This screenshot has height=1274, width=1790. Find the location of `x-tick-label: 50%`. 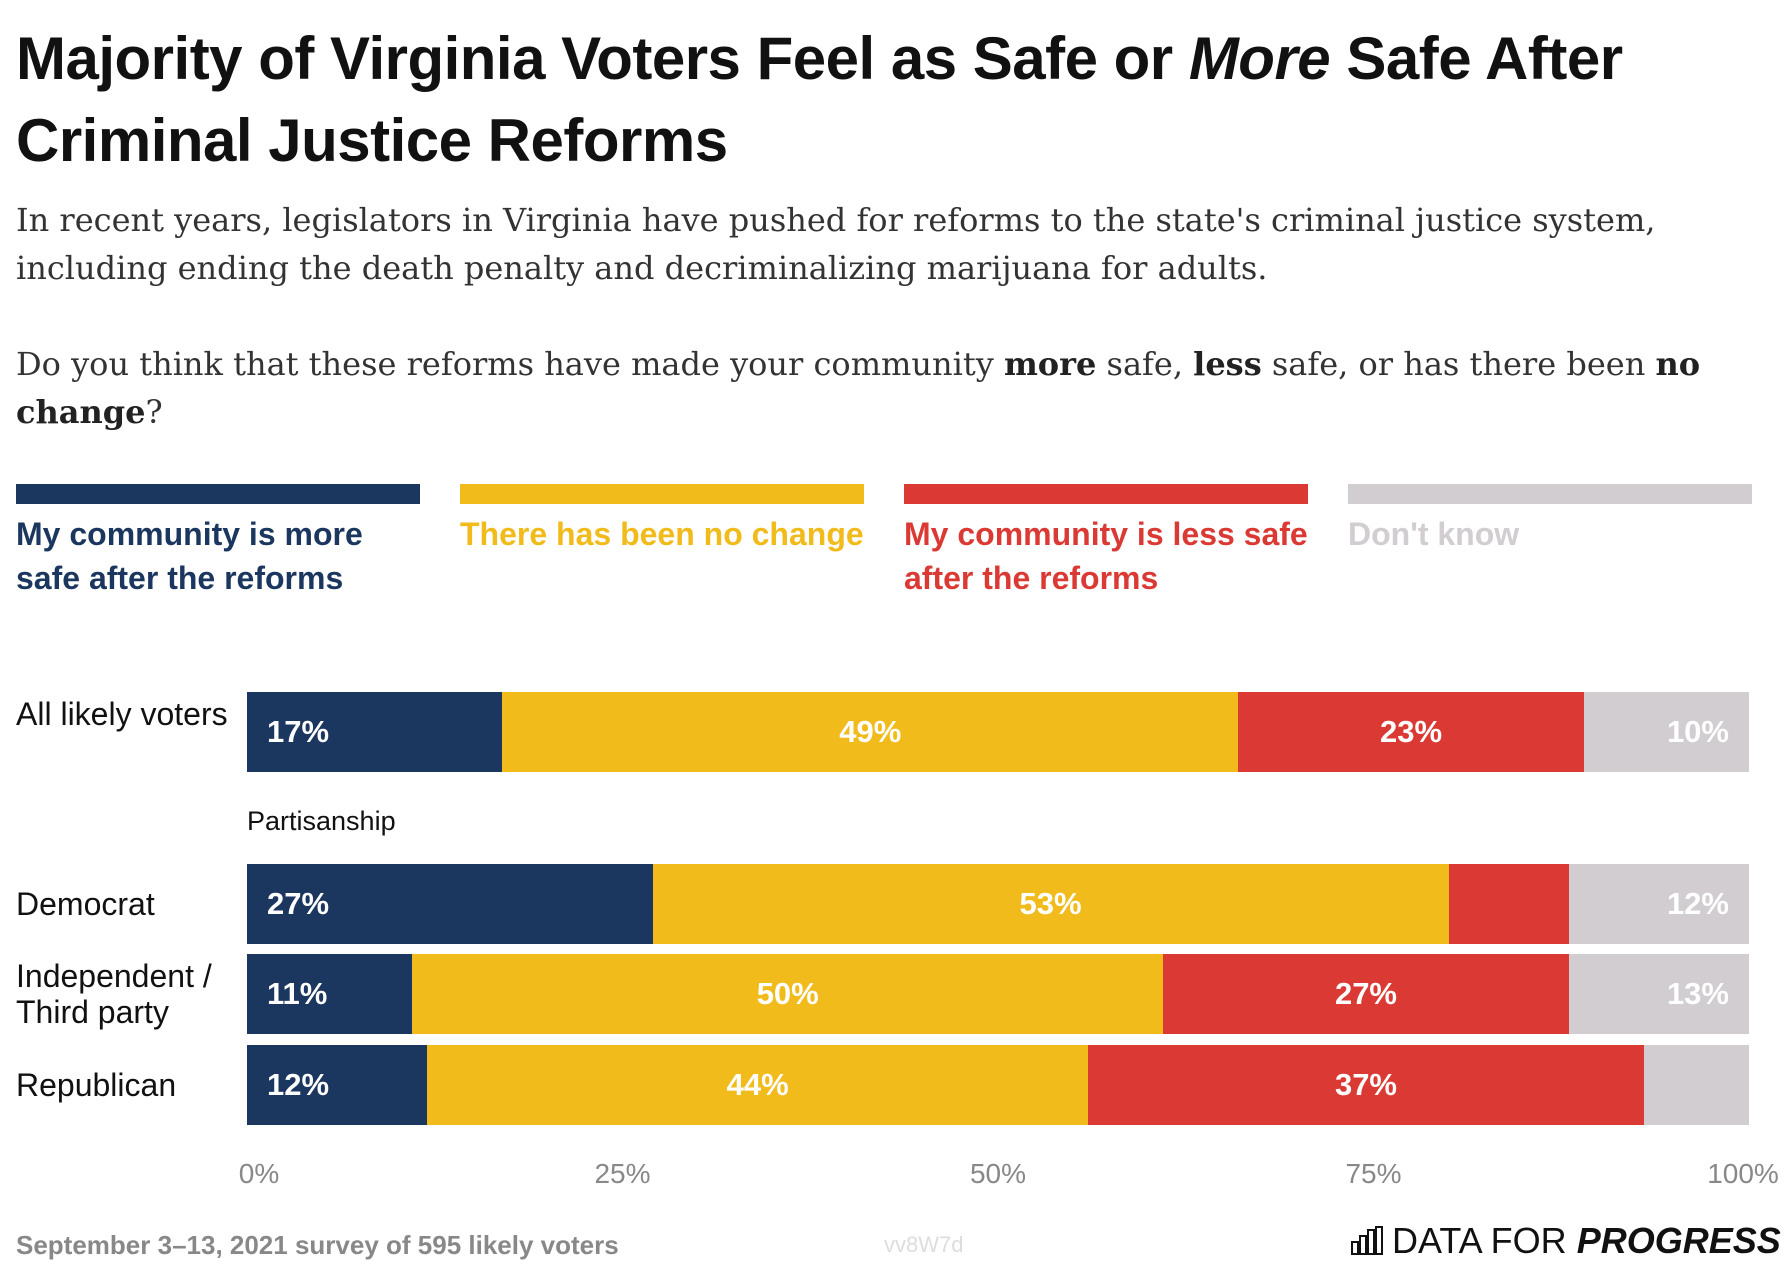

x-tick-label: 50% is located at coordinates (998, 1173).